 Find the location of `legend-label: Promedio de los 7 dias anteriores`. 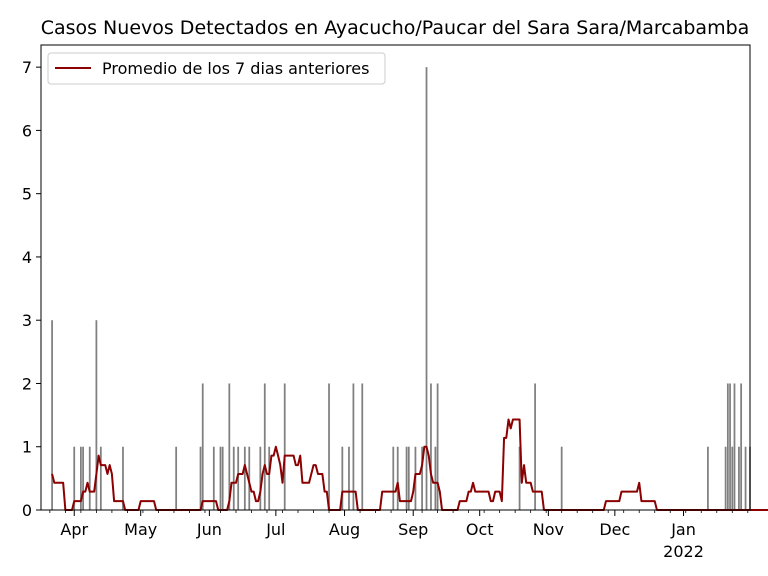

legend-label: Promedio de los 7 dias anteriores is located at coordinates (235, 68).